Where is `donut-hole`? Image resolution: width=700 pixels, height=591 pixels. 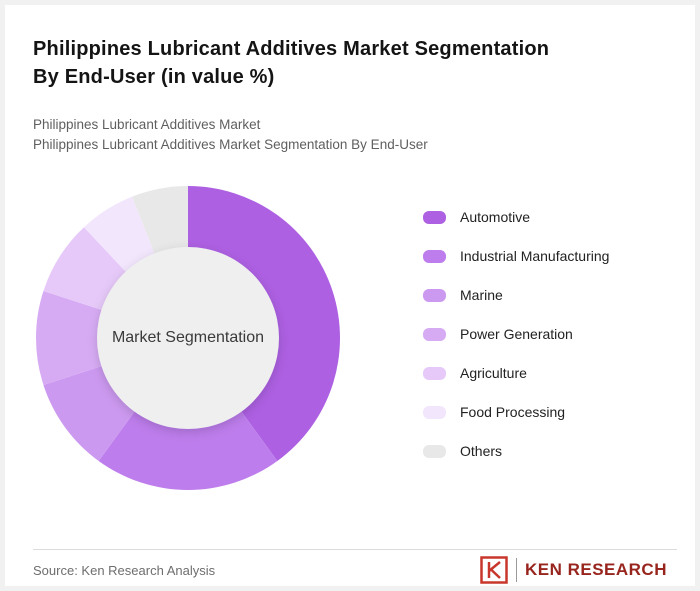 donut-hole is located at coordinates (188, 338).